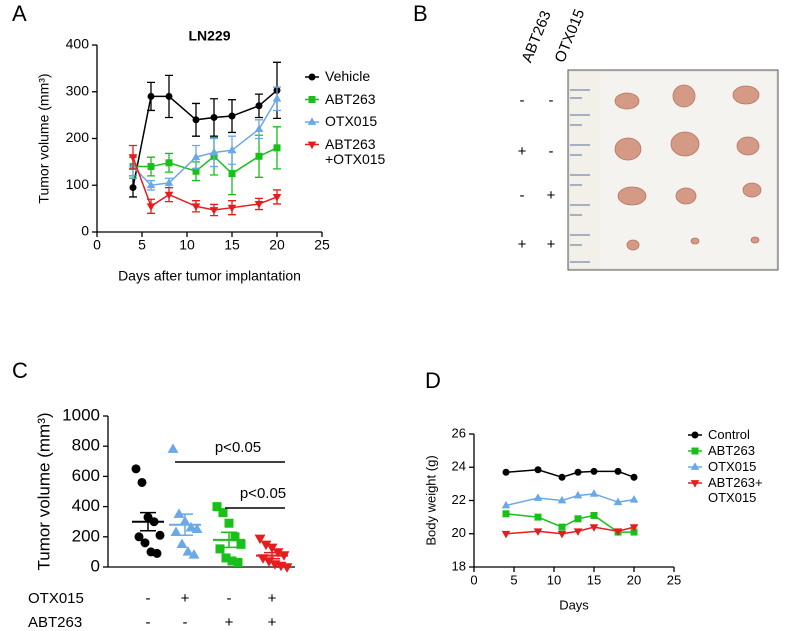  Describe the element at coordinates (355, 151) in the screenshot. I see `legend-label: ABT263 +OTX015` at that location.